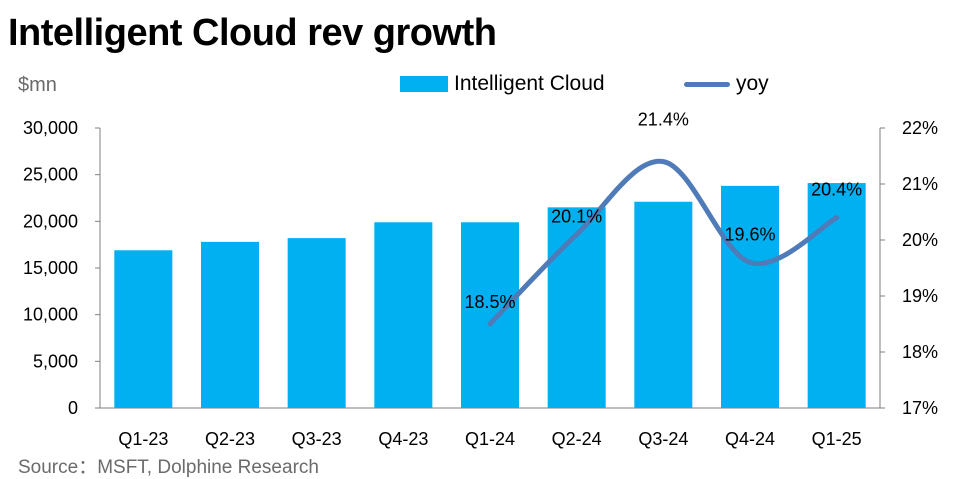  Describe the element at coordinates (490, 439) in the screenshot. I see `x-axis-tick-label: Q1-24` at that location.